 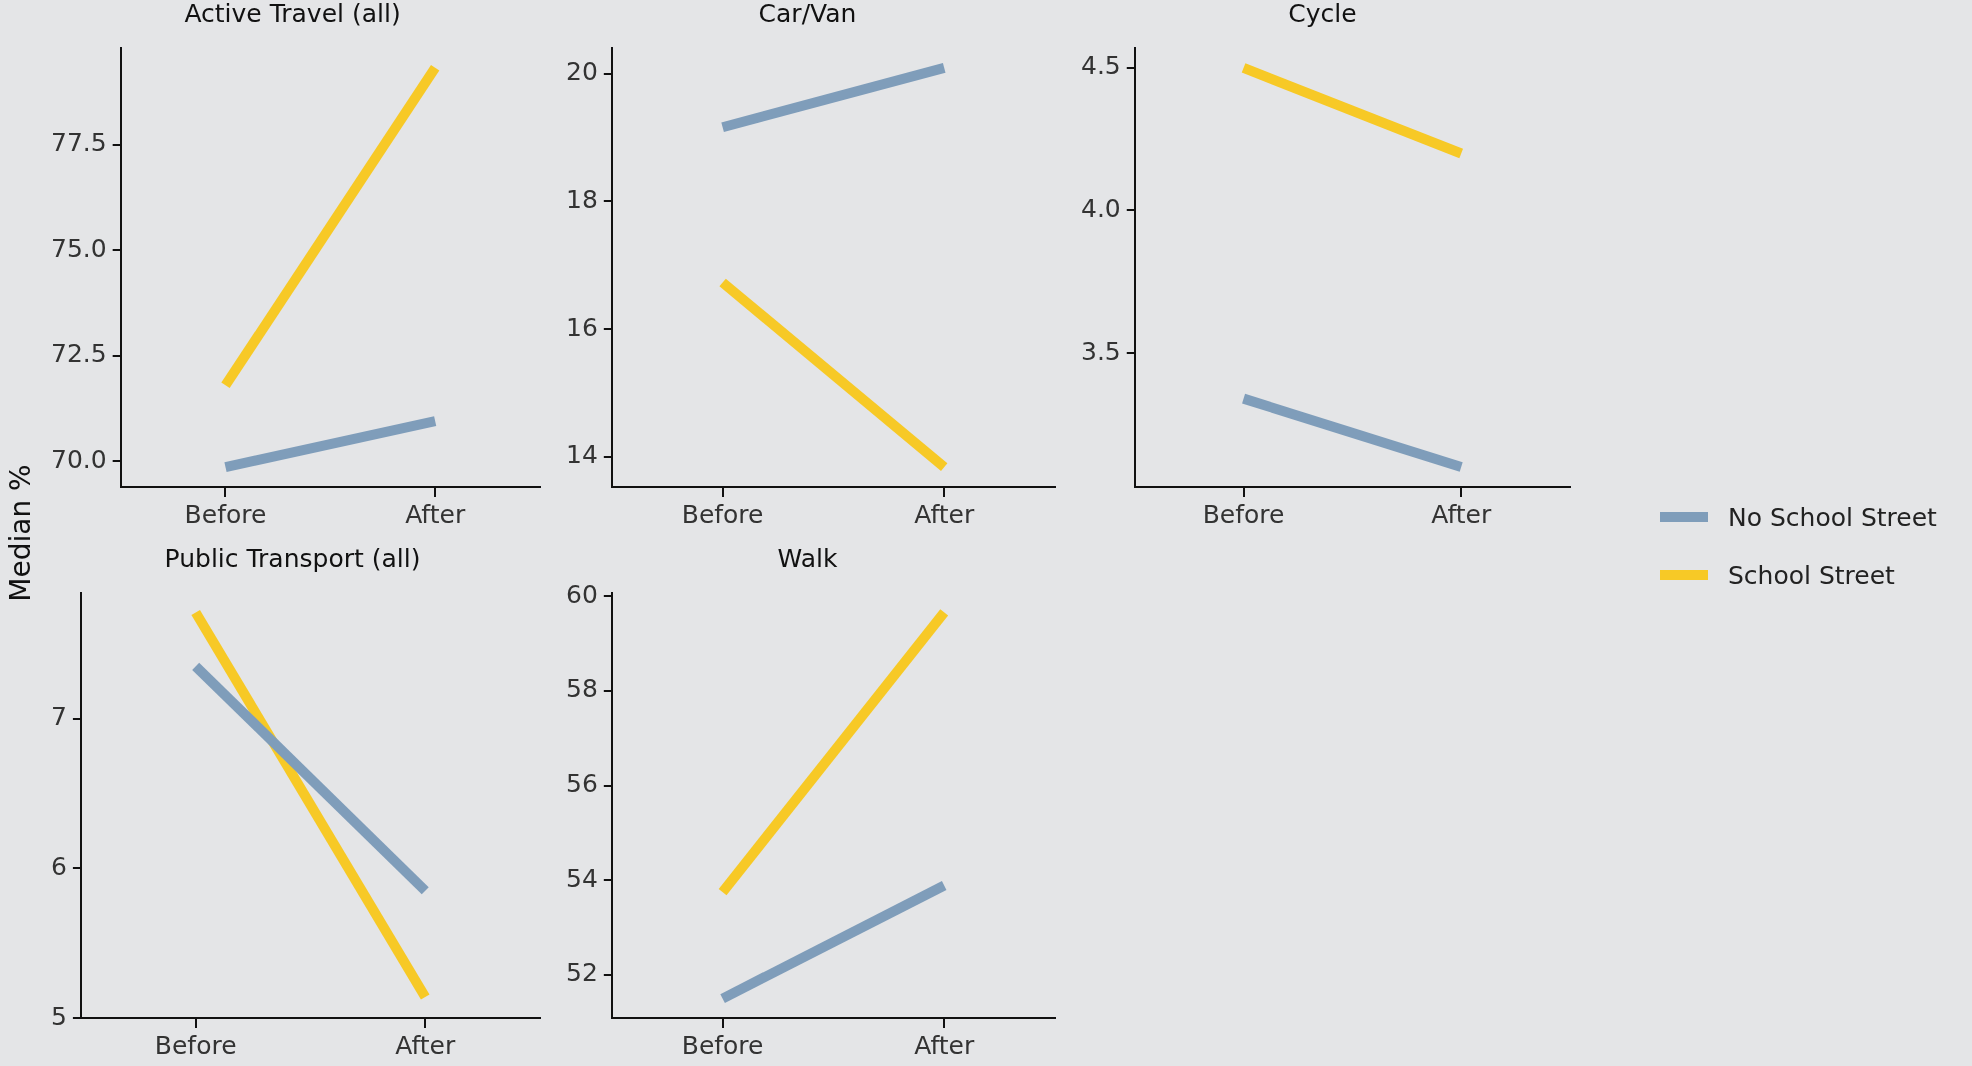 What do you see at coordinates (582, 594) in the screenshot?
I see `y-tick-label: 60` at bounding box center [582, 594].